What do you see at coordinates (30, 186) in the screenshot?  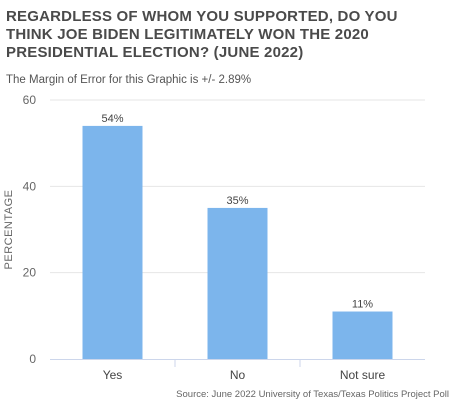 I see `y-tick-label: 40` at bounding box center [30, 186].